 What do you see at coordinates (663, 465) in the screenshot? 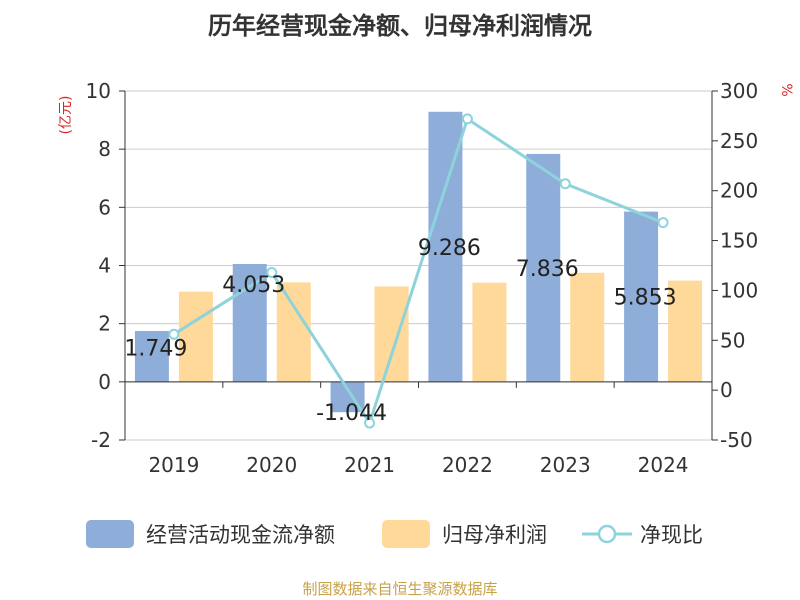
I see `x-tick-label: 2024` at bounding box center [663, 465].